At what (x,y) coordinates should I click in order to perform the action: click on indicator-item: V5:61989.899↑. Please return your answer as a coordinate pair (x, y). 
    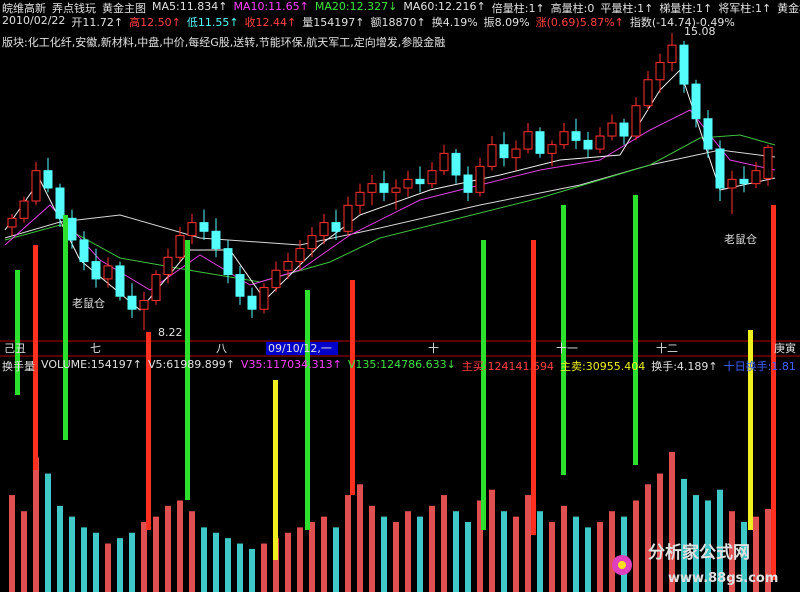
    Looking at the image, I should click on (191, 364).